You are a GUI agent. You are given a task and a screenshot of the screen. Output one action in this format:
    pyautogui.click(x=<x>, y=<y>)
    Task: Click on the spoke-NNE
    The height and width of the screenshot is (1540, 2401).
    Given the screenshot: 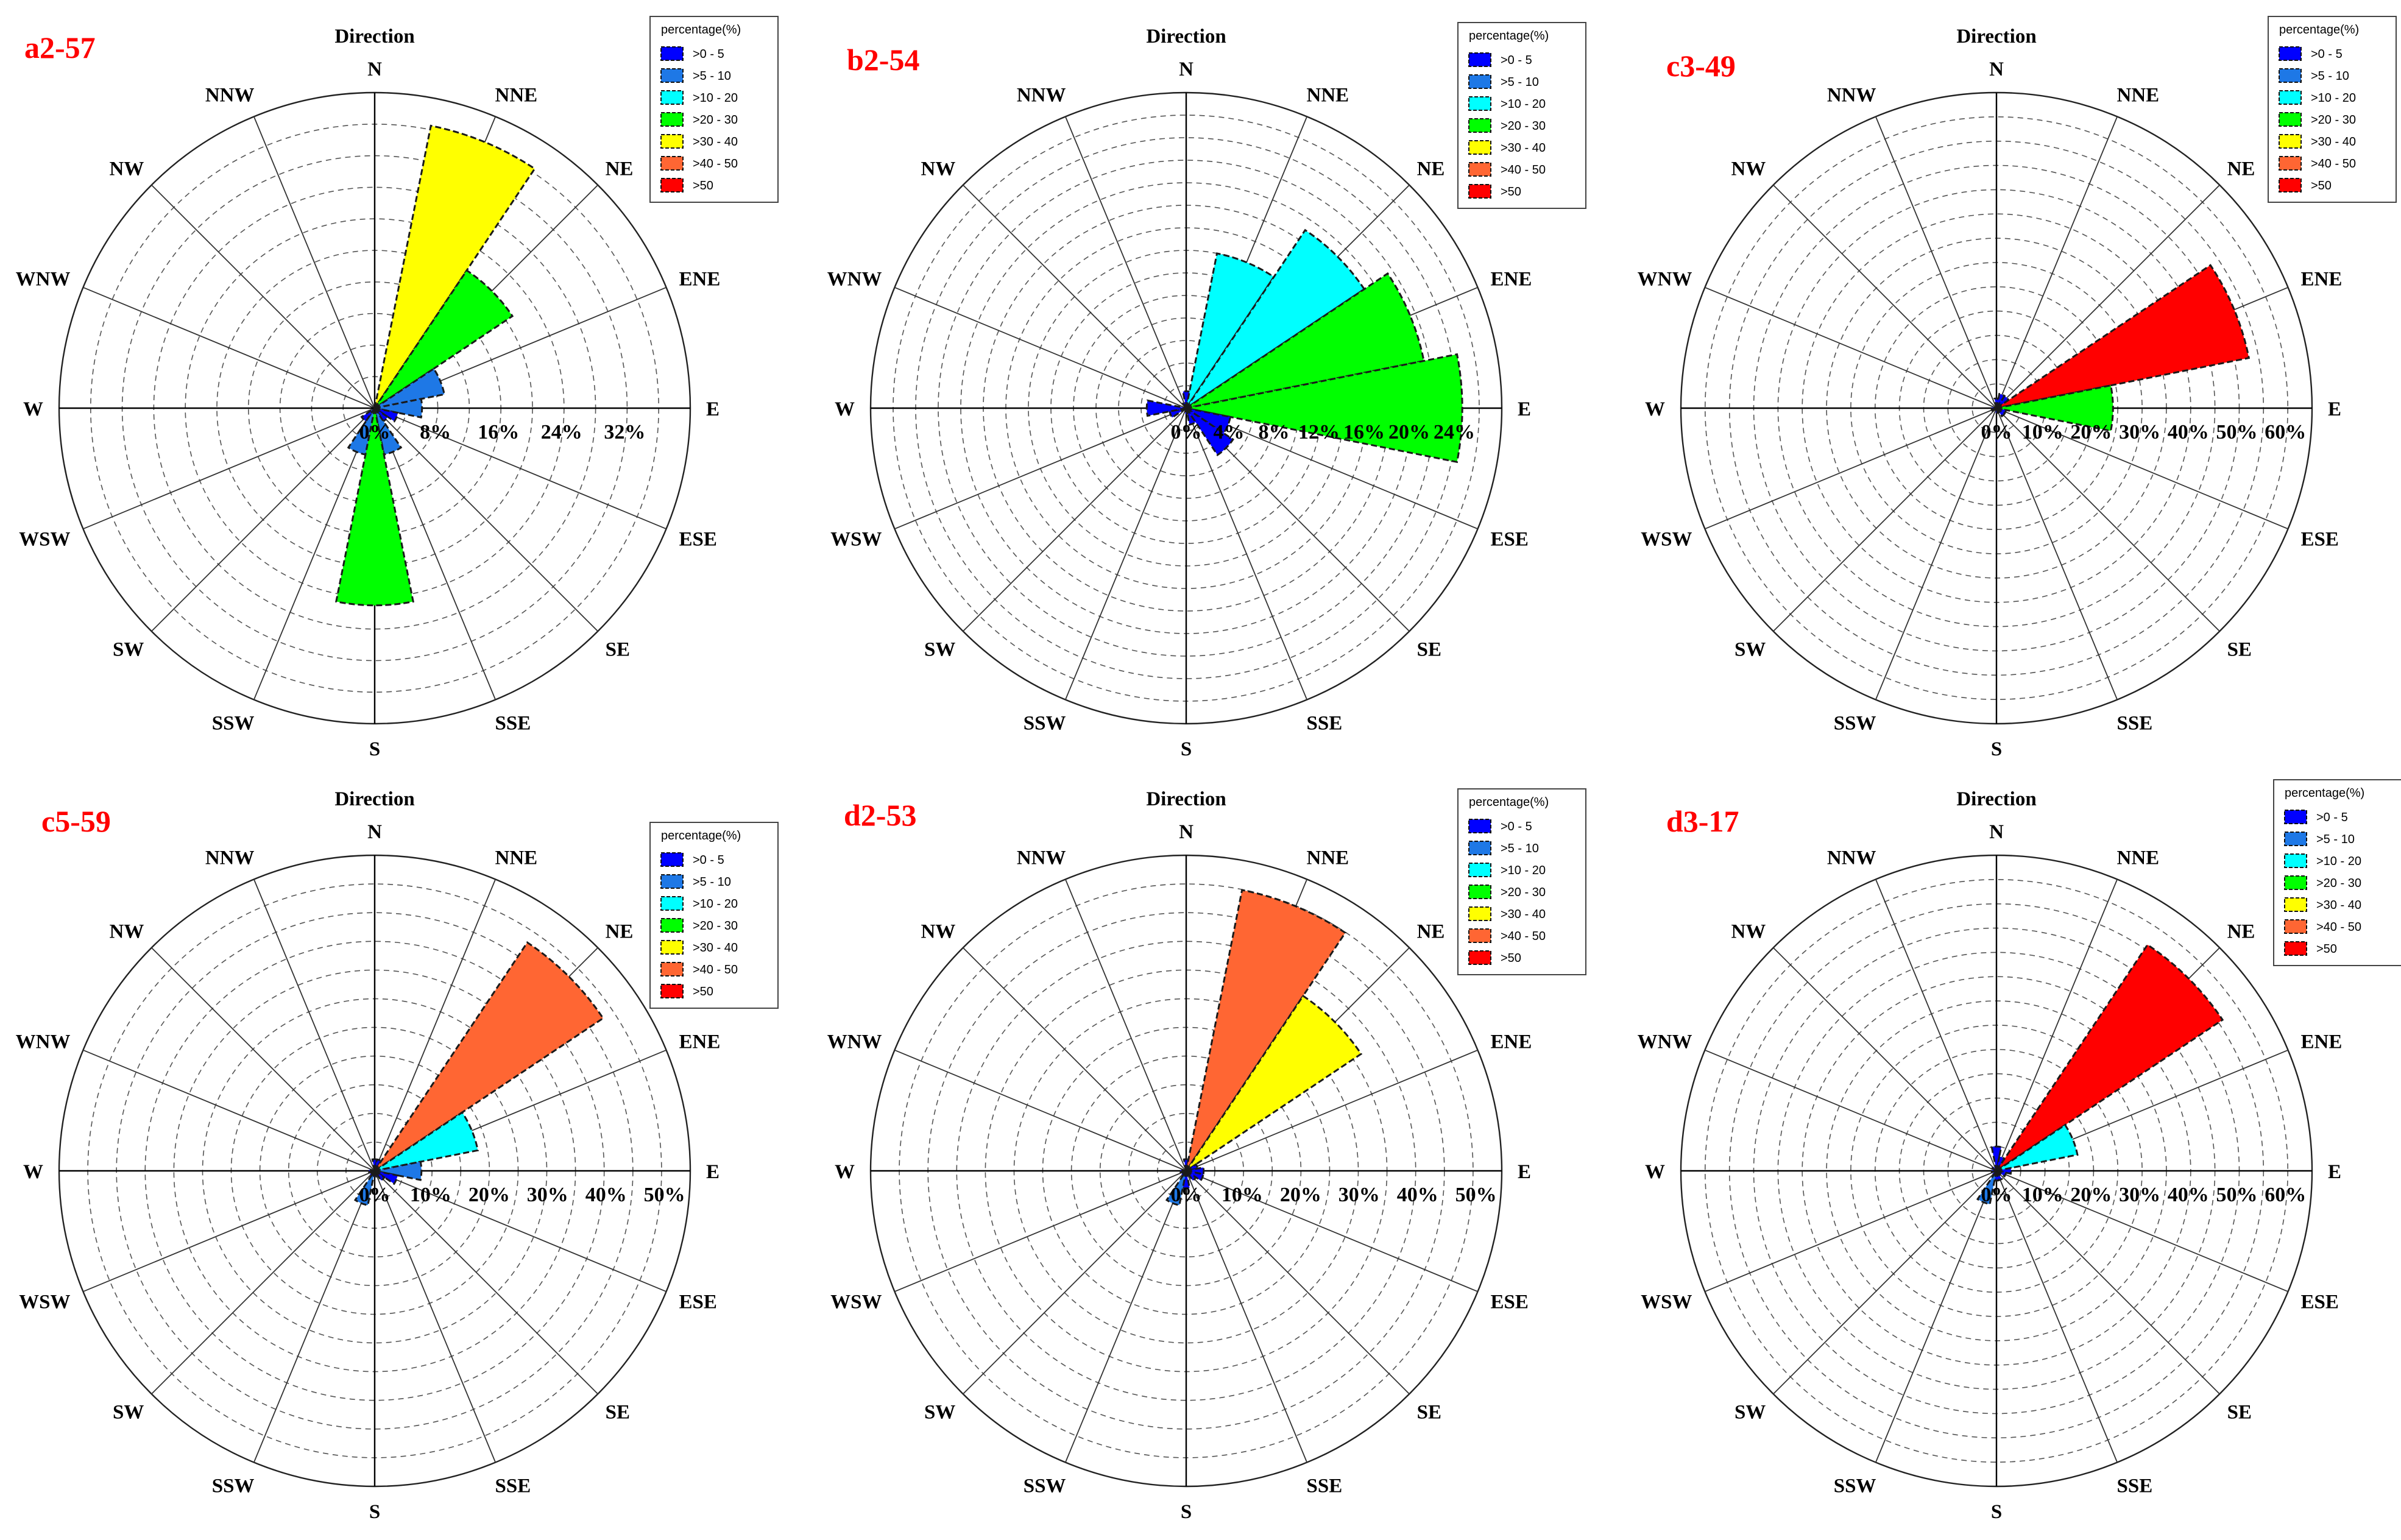 What is the action you would take?
    pyautogui.click(x=436, y=1025)
    